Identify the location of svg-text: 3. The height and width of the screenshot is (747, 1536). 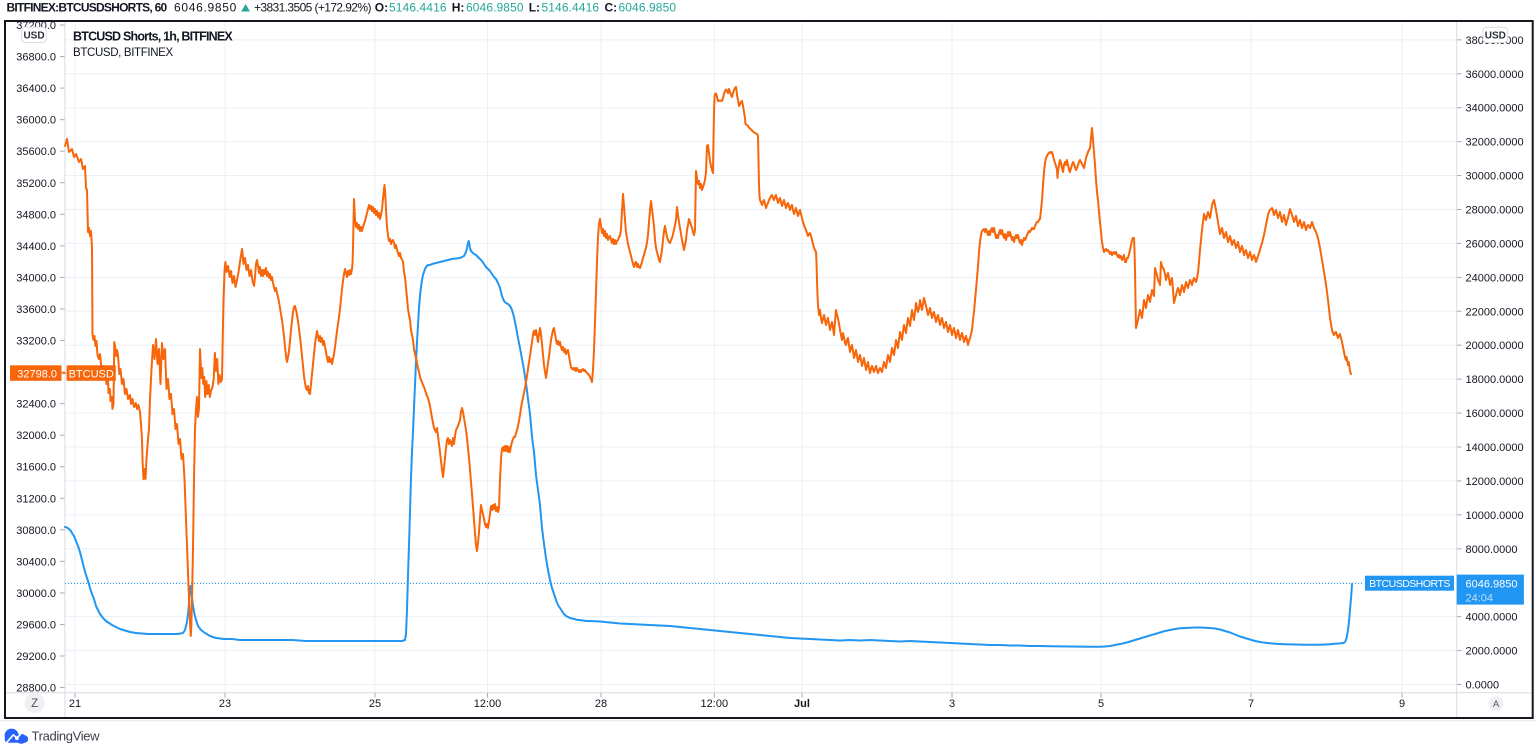
(952, 704).